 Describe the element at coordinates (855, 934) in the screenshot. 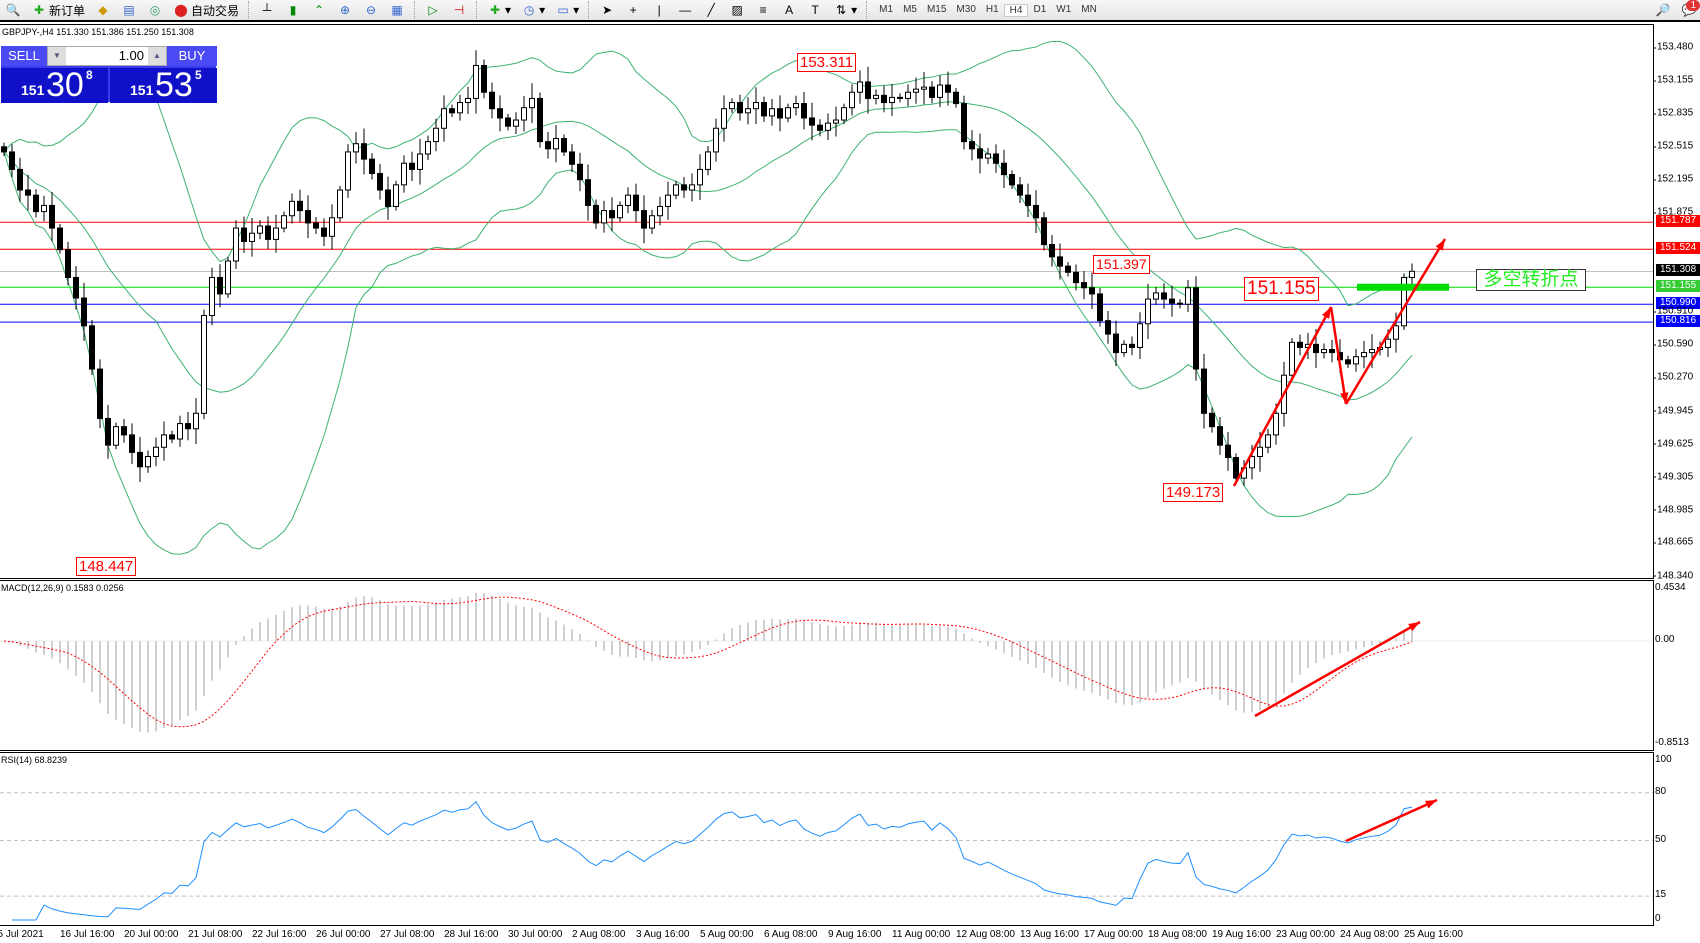

I see `time-axis-label: 9 Aug 16:00` at that location.